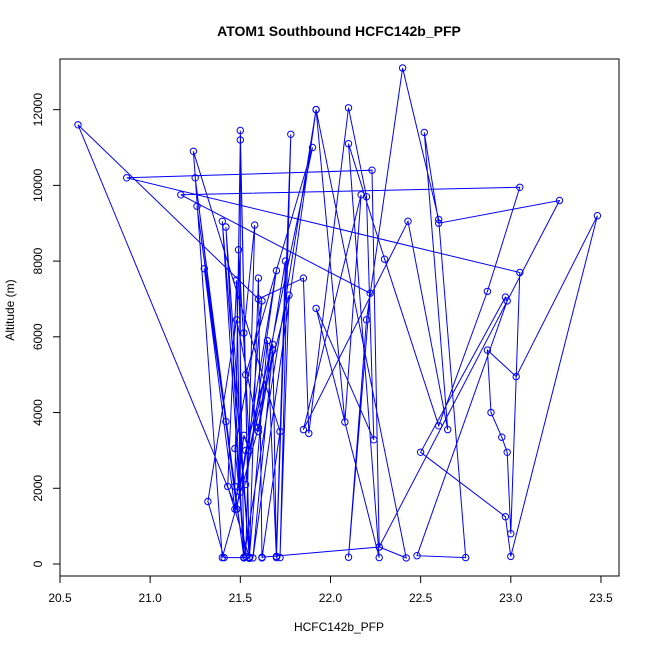 The width and height of the screenshot is (650, 650). What do you see at coordinates (38, 110) in the screenshot?
I see `y-tick-label: 12000` at bounding box center [38, 110].